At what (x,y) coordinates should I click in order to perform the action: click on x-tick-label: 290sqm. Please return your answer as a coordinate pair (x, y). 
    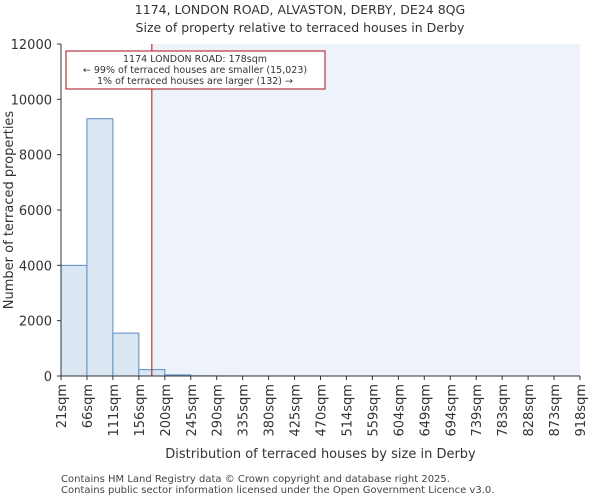
    Looking at the image, I should click on (218, 410).